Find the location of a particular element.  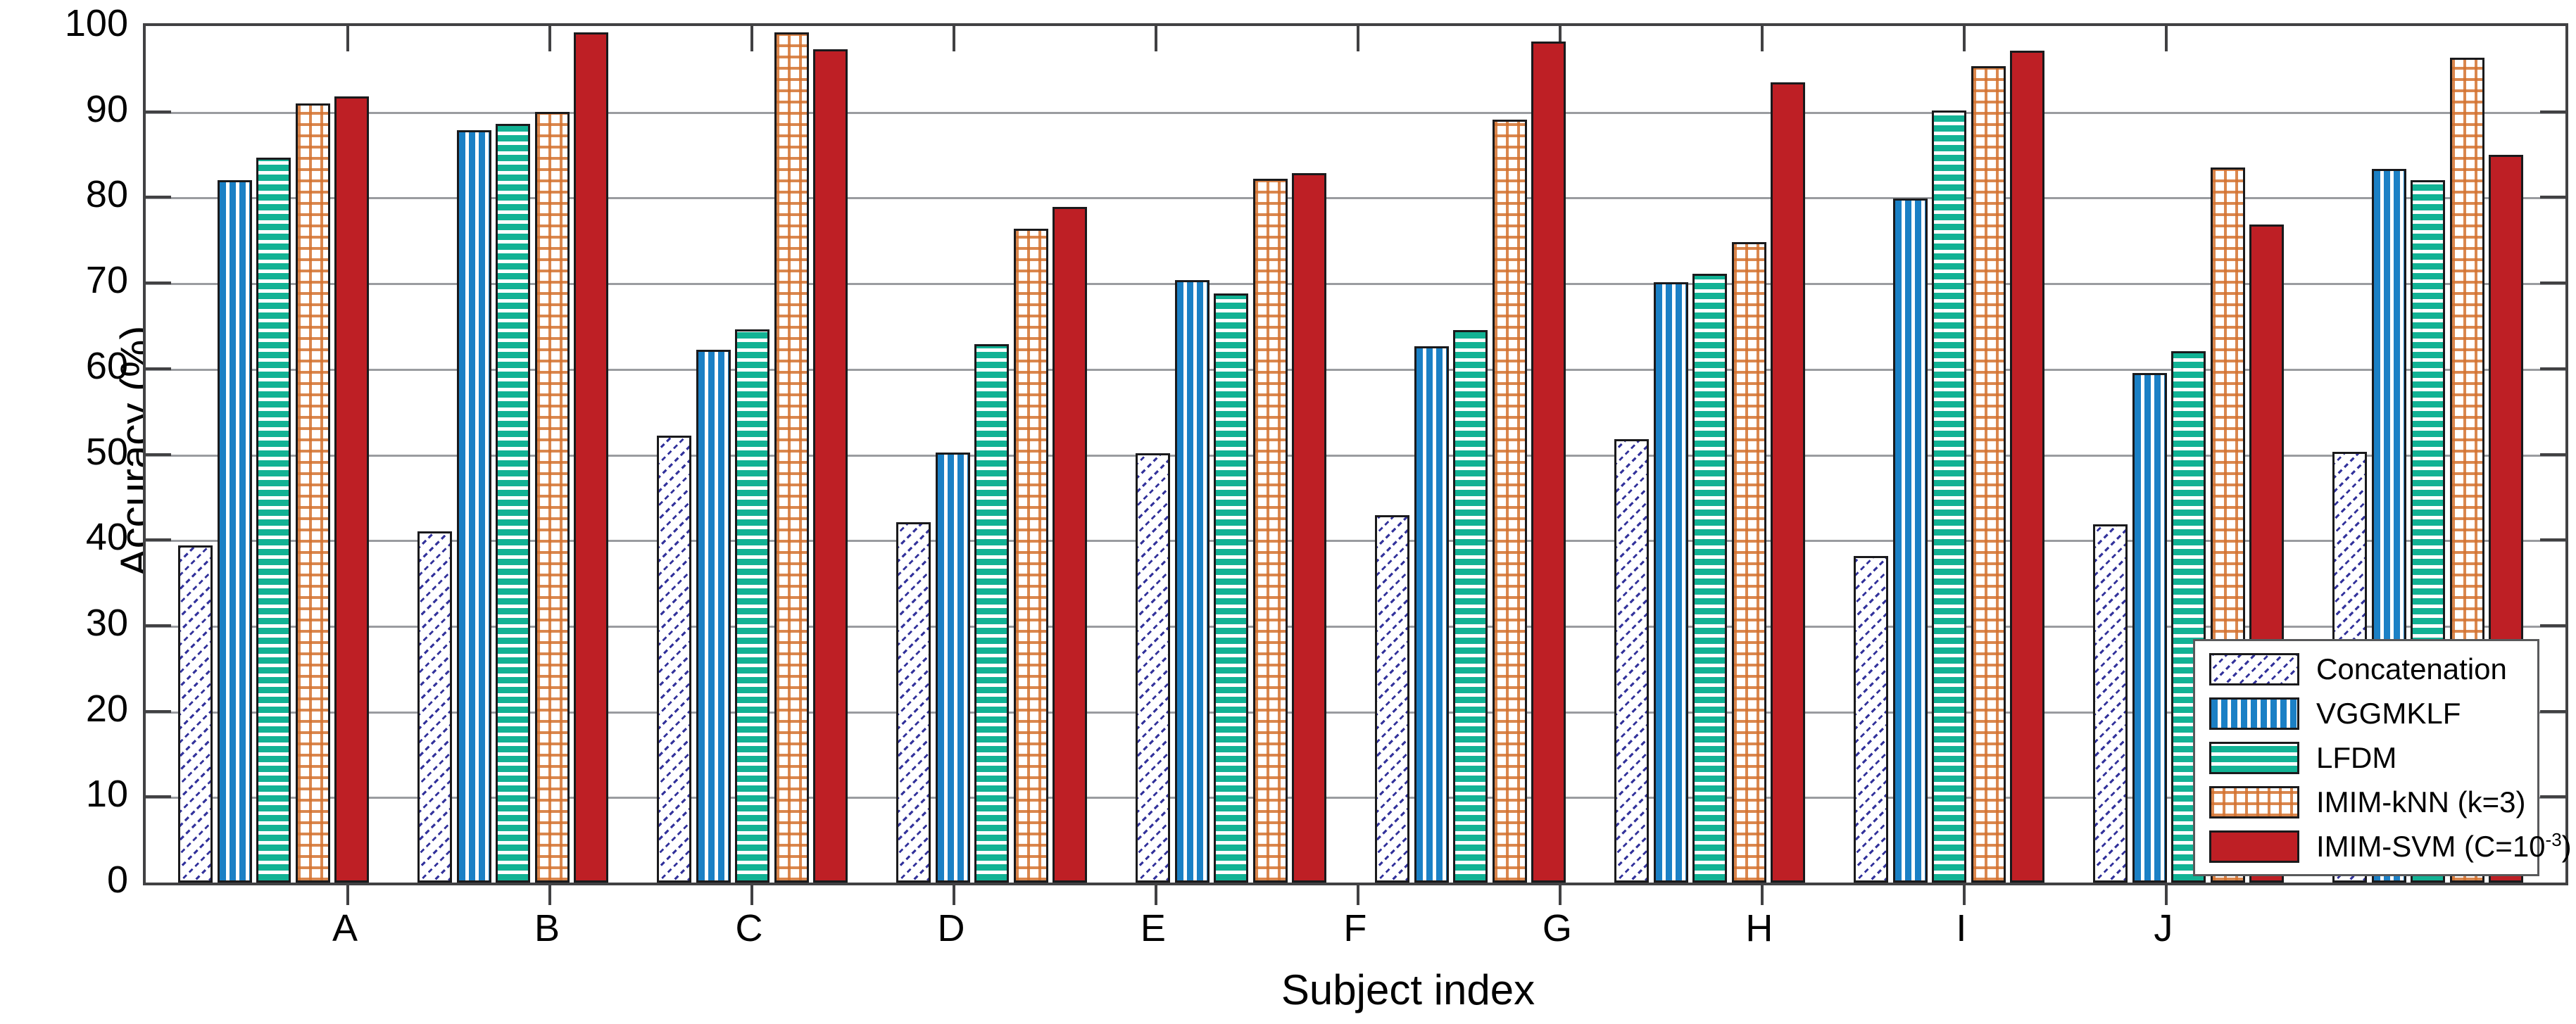

y-tick-label: 30 is located at coordinates (106, 622).